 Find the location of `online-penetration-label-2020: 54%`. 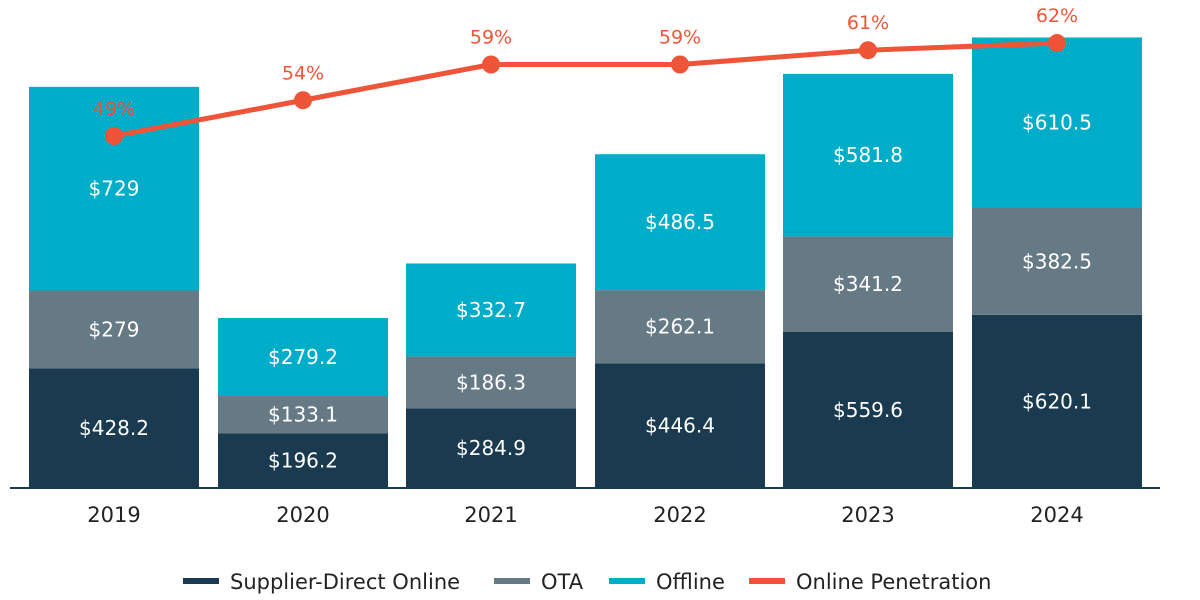

online-penetration-label-2020: 54% is located at coordinates (303, 73).